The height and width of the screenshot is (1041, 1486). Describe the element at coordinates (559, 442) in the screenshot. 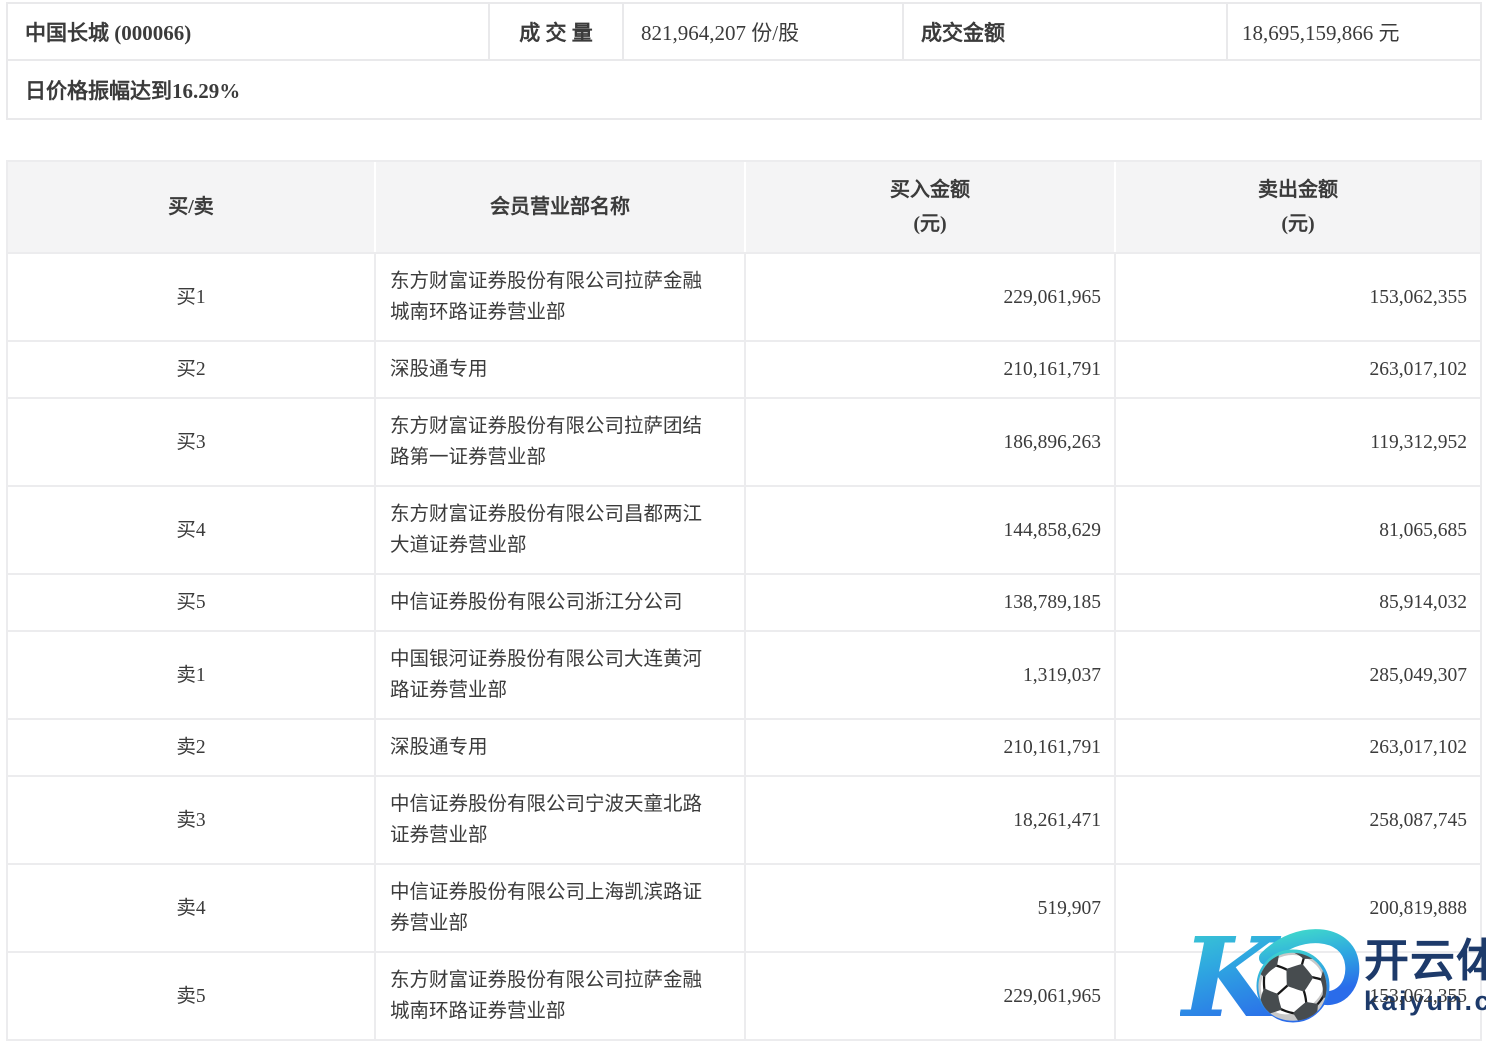

I see `branch-cell: 东方财富证券股份有限公司拉萨团结路第一证券营业部` at that location.